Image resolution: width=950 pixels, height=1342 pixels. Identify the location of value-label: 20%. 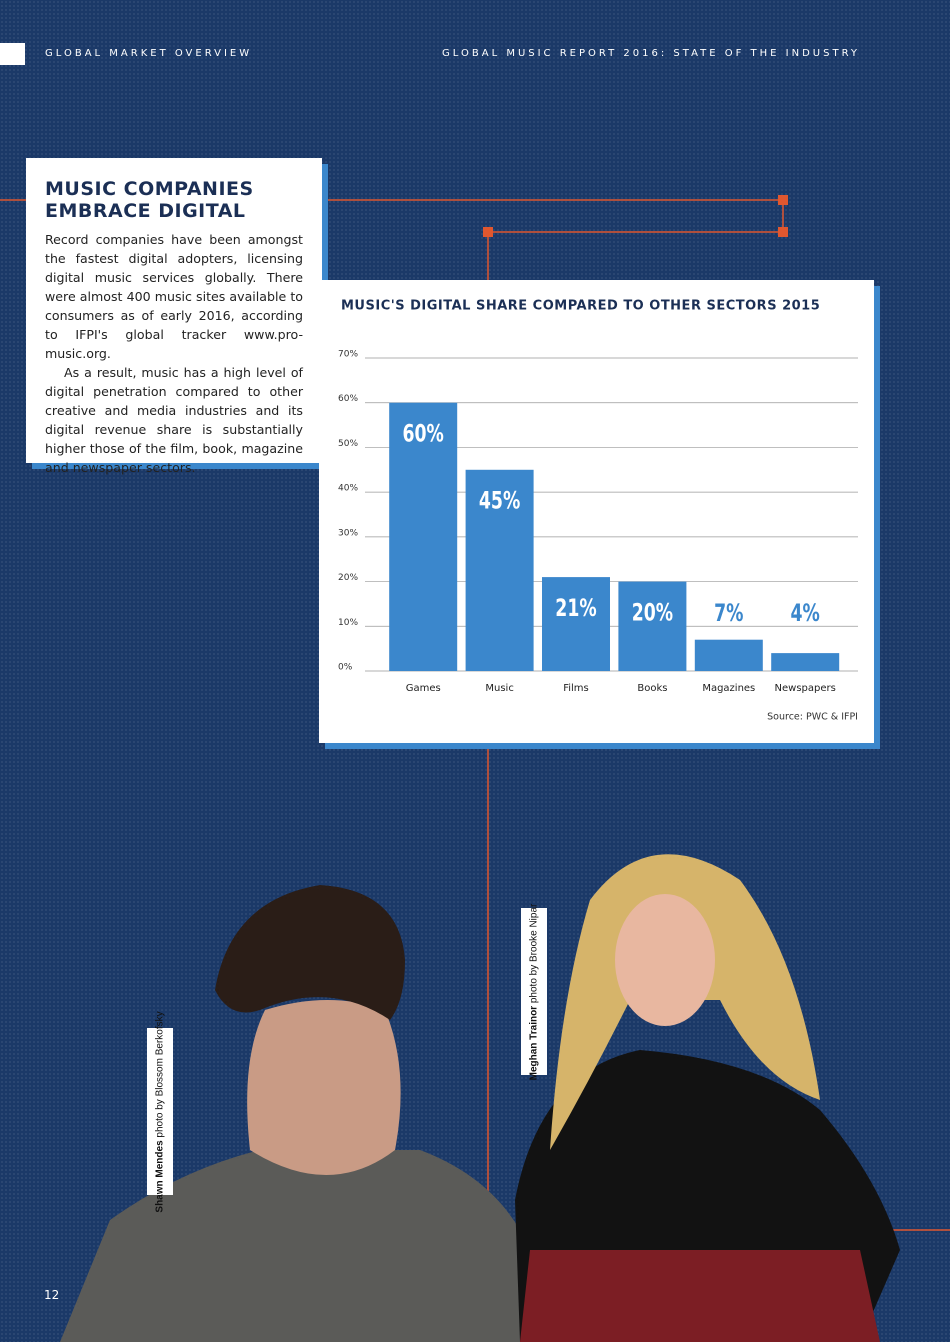
(652, 613).